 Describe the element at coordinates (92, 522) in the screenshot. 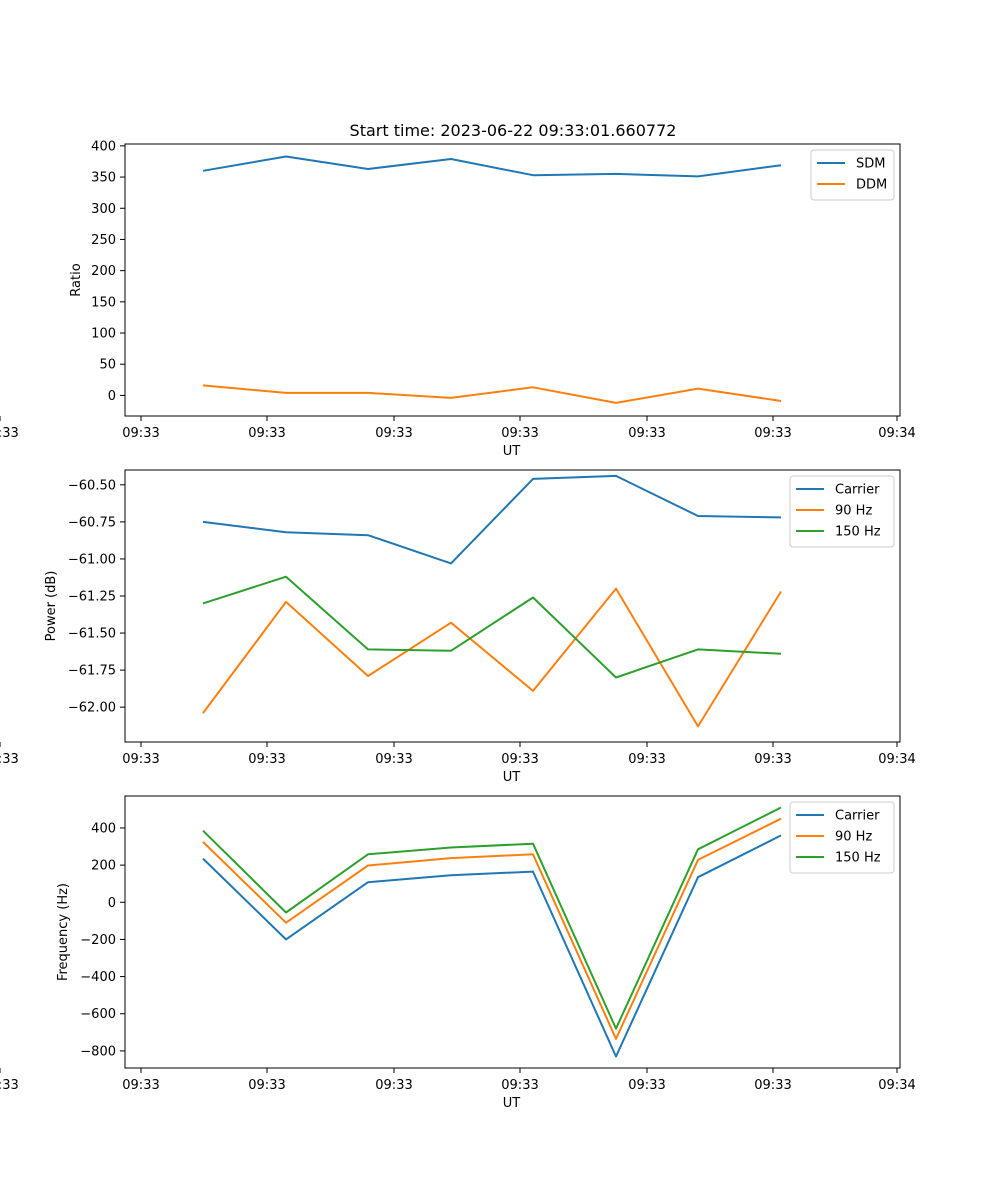

I see `y-tick-label: −60.75` at that location.